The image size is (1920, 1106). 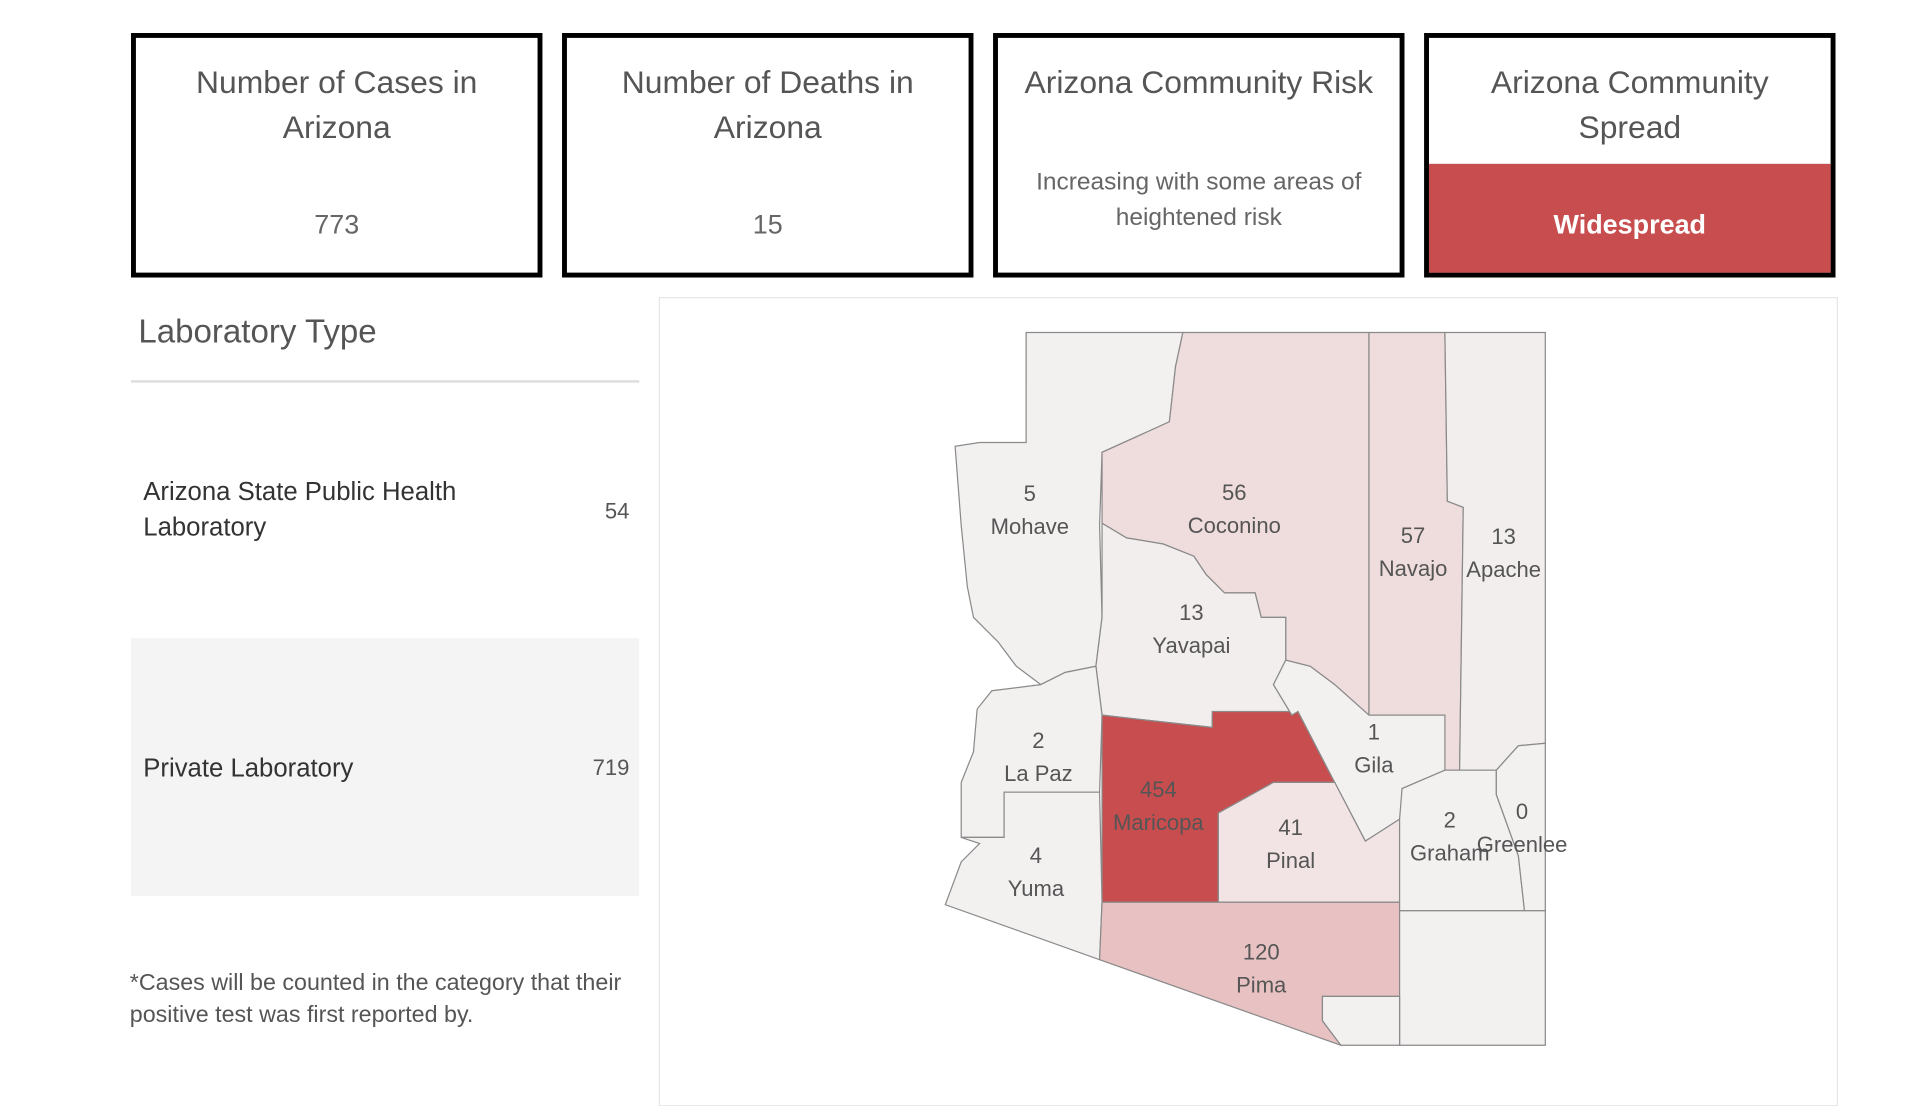 What do you see at coordinates (385, 381) in the screenshot?
I see `divider` at bounding box center [385, 381].